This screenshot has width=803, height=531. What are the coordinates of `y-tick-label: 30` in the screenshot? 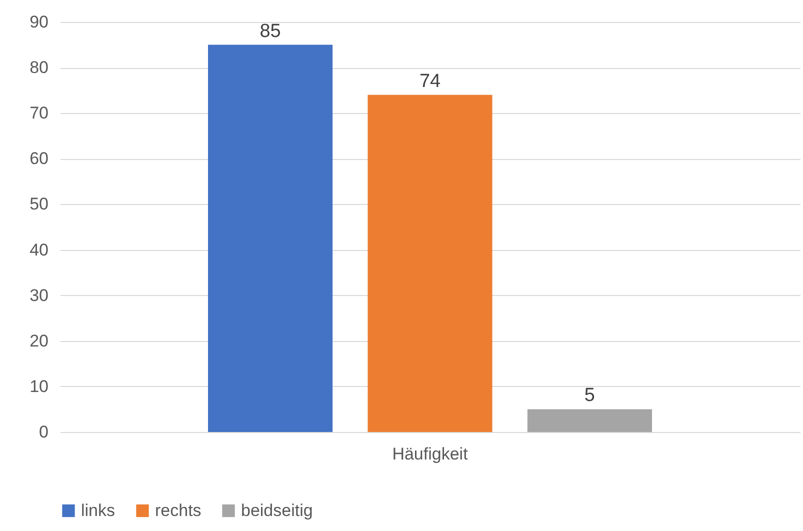 It's located at (39, 295).